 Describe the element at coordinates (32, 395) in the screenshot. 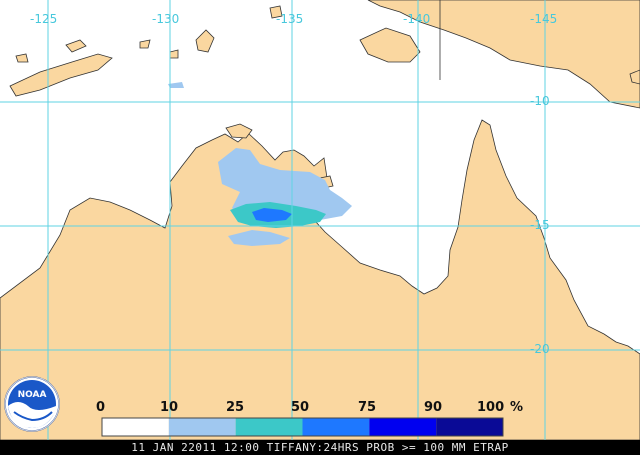

I see `noaa-logo-text: NOAA` at that location.